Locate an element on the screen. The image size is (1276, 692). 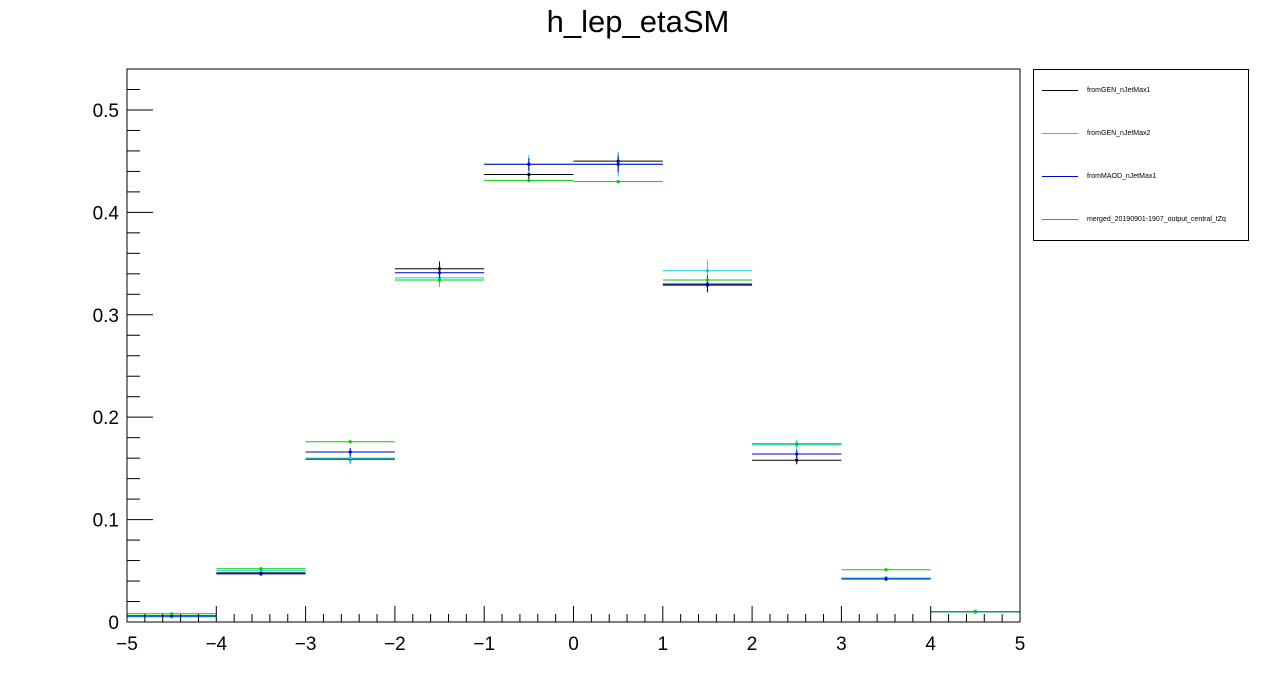
x-tick-label: −3 is located at coordinates (306, 644).